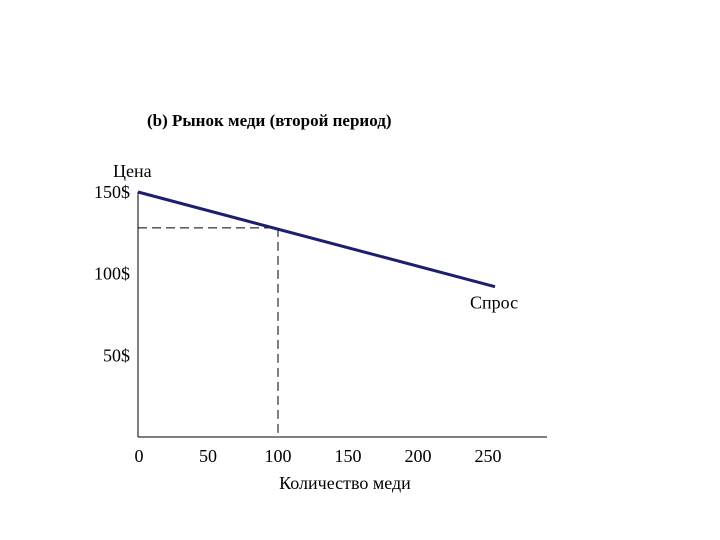 This screenshot has width=720, height=540. What do you see at coordinates (278, 456) in the screenshot?
I see `x-tick-label: 100` at bounding box center [278, 456].